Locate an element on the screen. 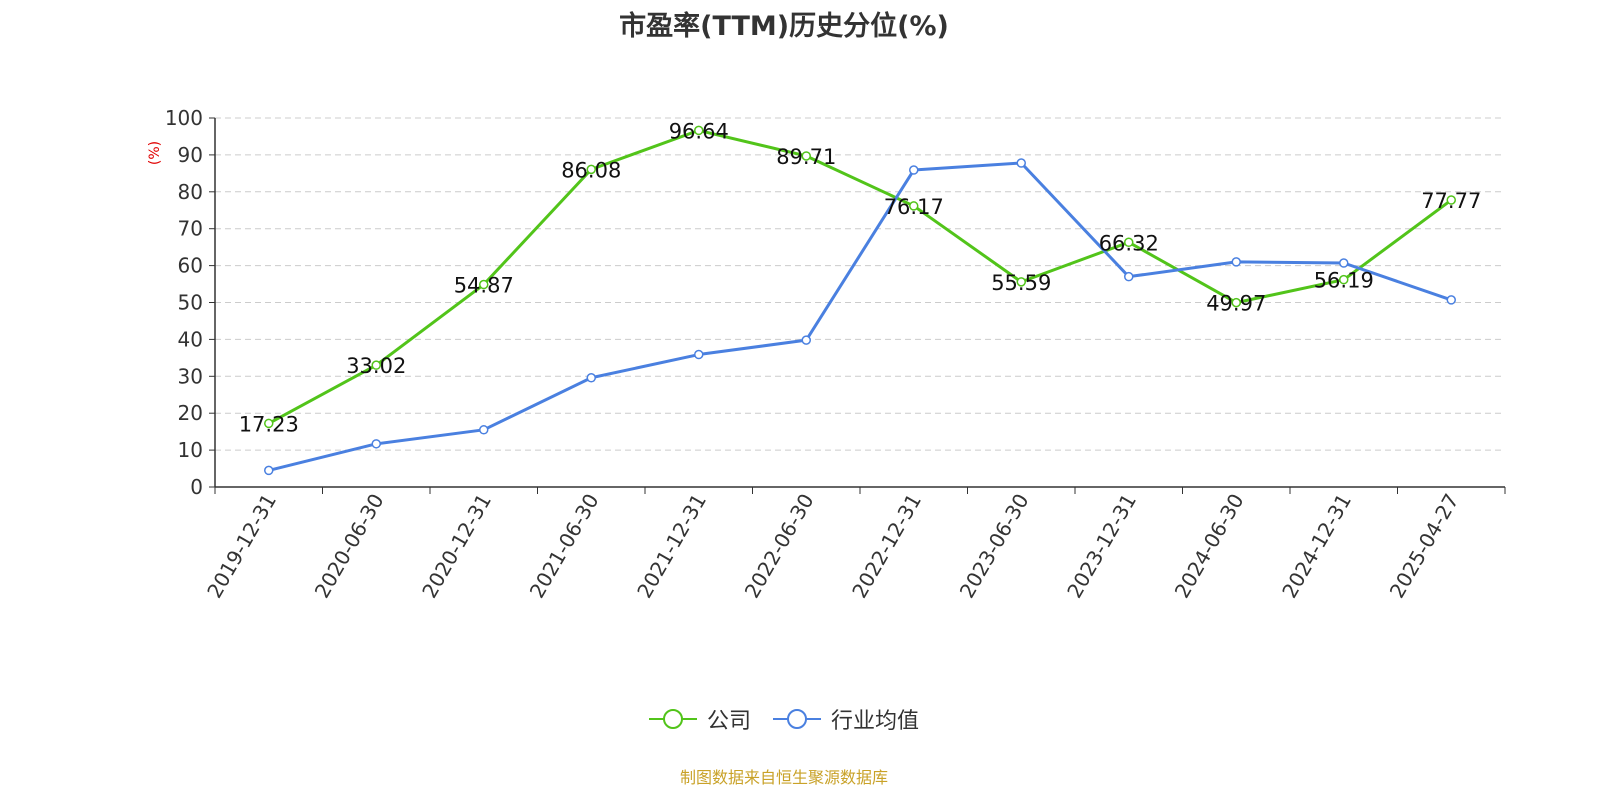  x-tick-label: 2019-12-31 is located at coordinates (241, 546).